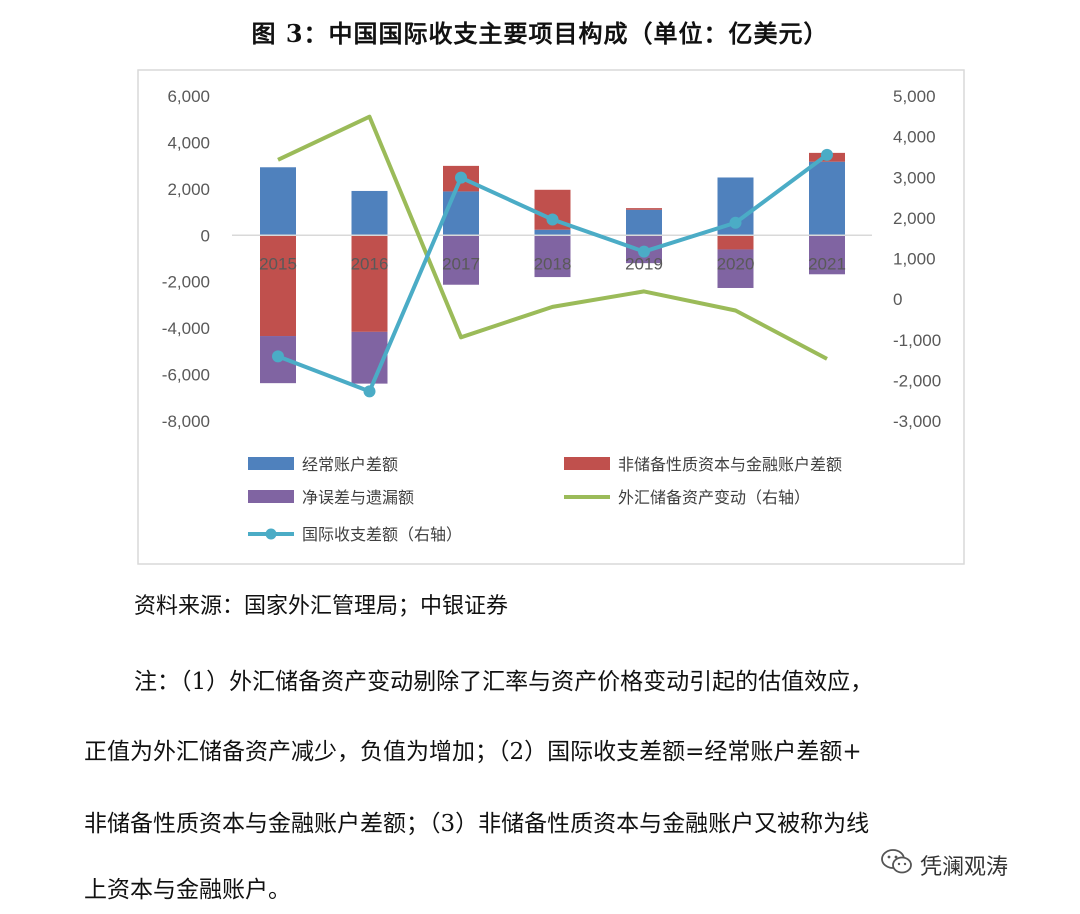  I want to click on left-tick-label: 6,000, so click(188, 96).